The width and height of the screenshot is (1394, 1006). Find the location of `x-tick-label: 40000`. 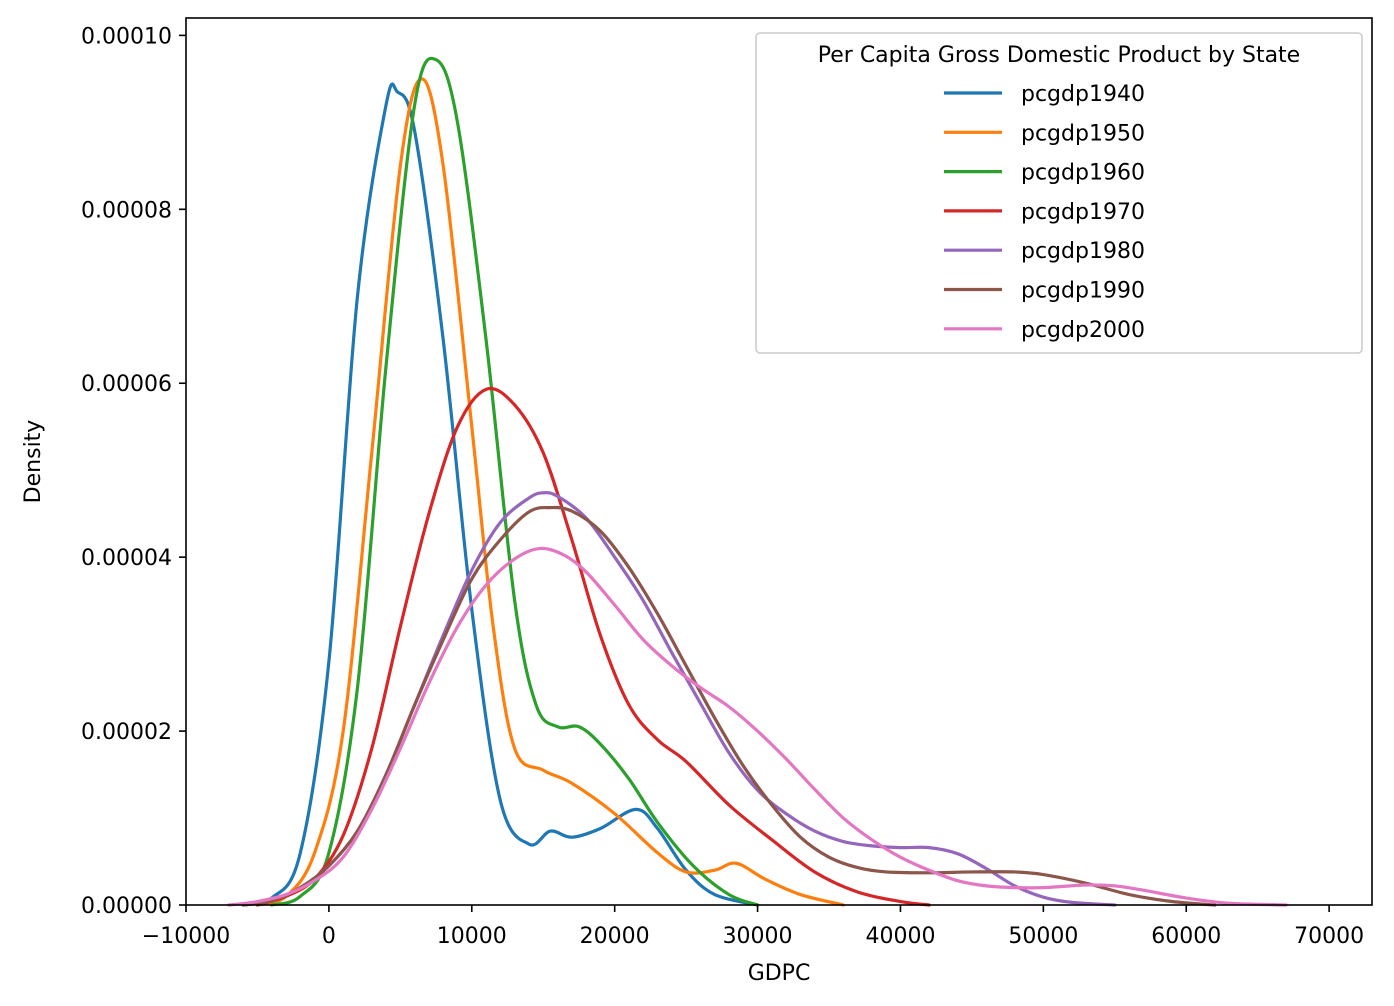

x-tick-label: 40000 is located at coordinates (900, 936).